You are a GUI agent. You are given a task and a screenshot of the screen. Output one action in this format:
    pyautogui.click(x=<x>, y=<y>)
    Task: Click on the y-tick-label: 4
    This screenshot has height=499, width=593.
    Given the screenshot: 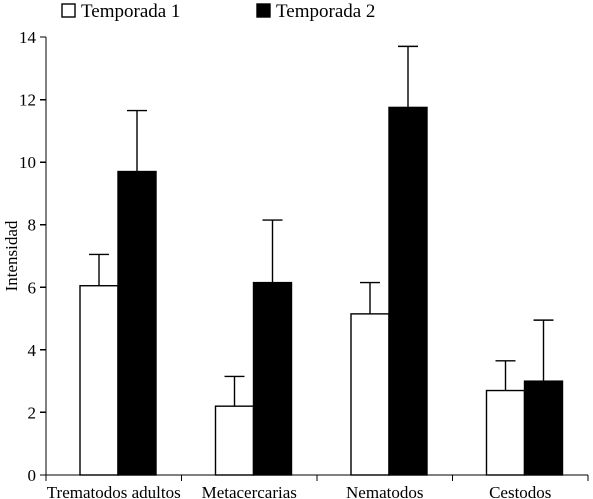 What is the action you would take?
    pyautogui.click(x=32, y=350)
    